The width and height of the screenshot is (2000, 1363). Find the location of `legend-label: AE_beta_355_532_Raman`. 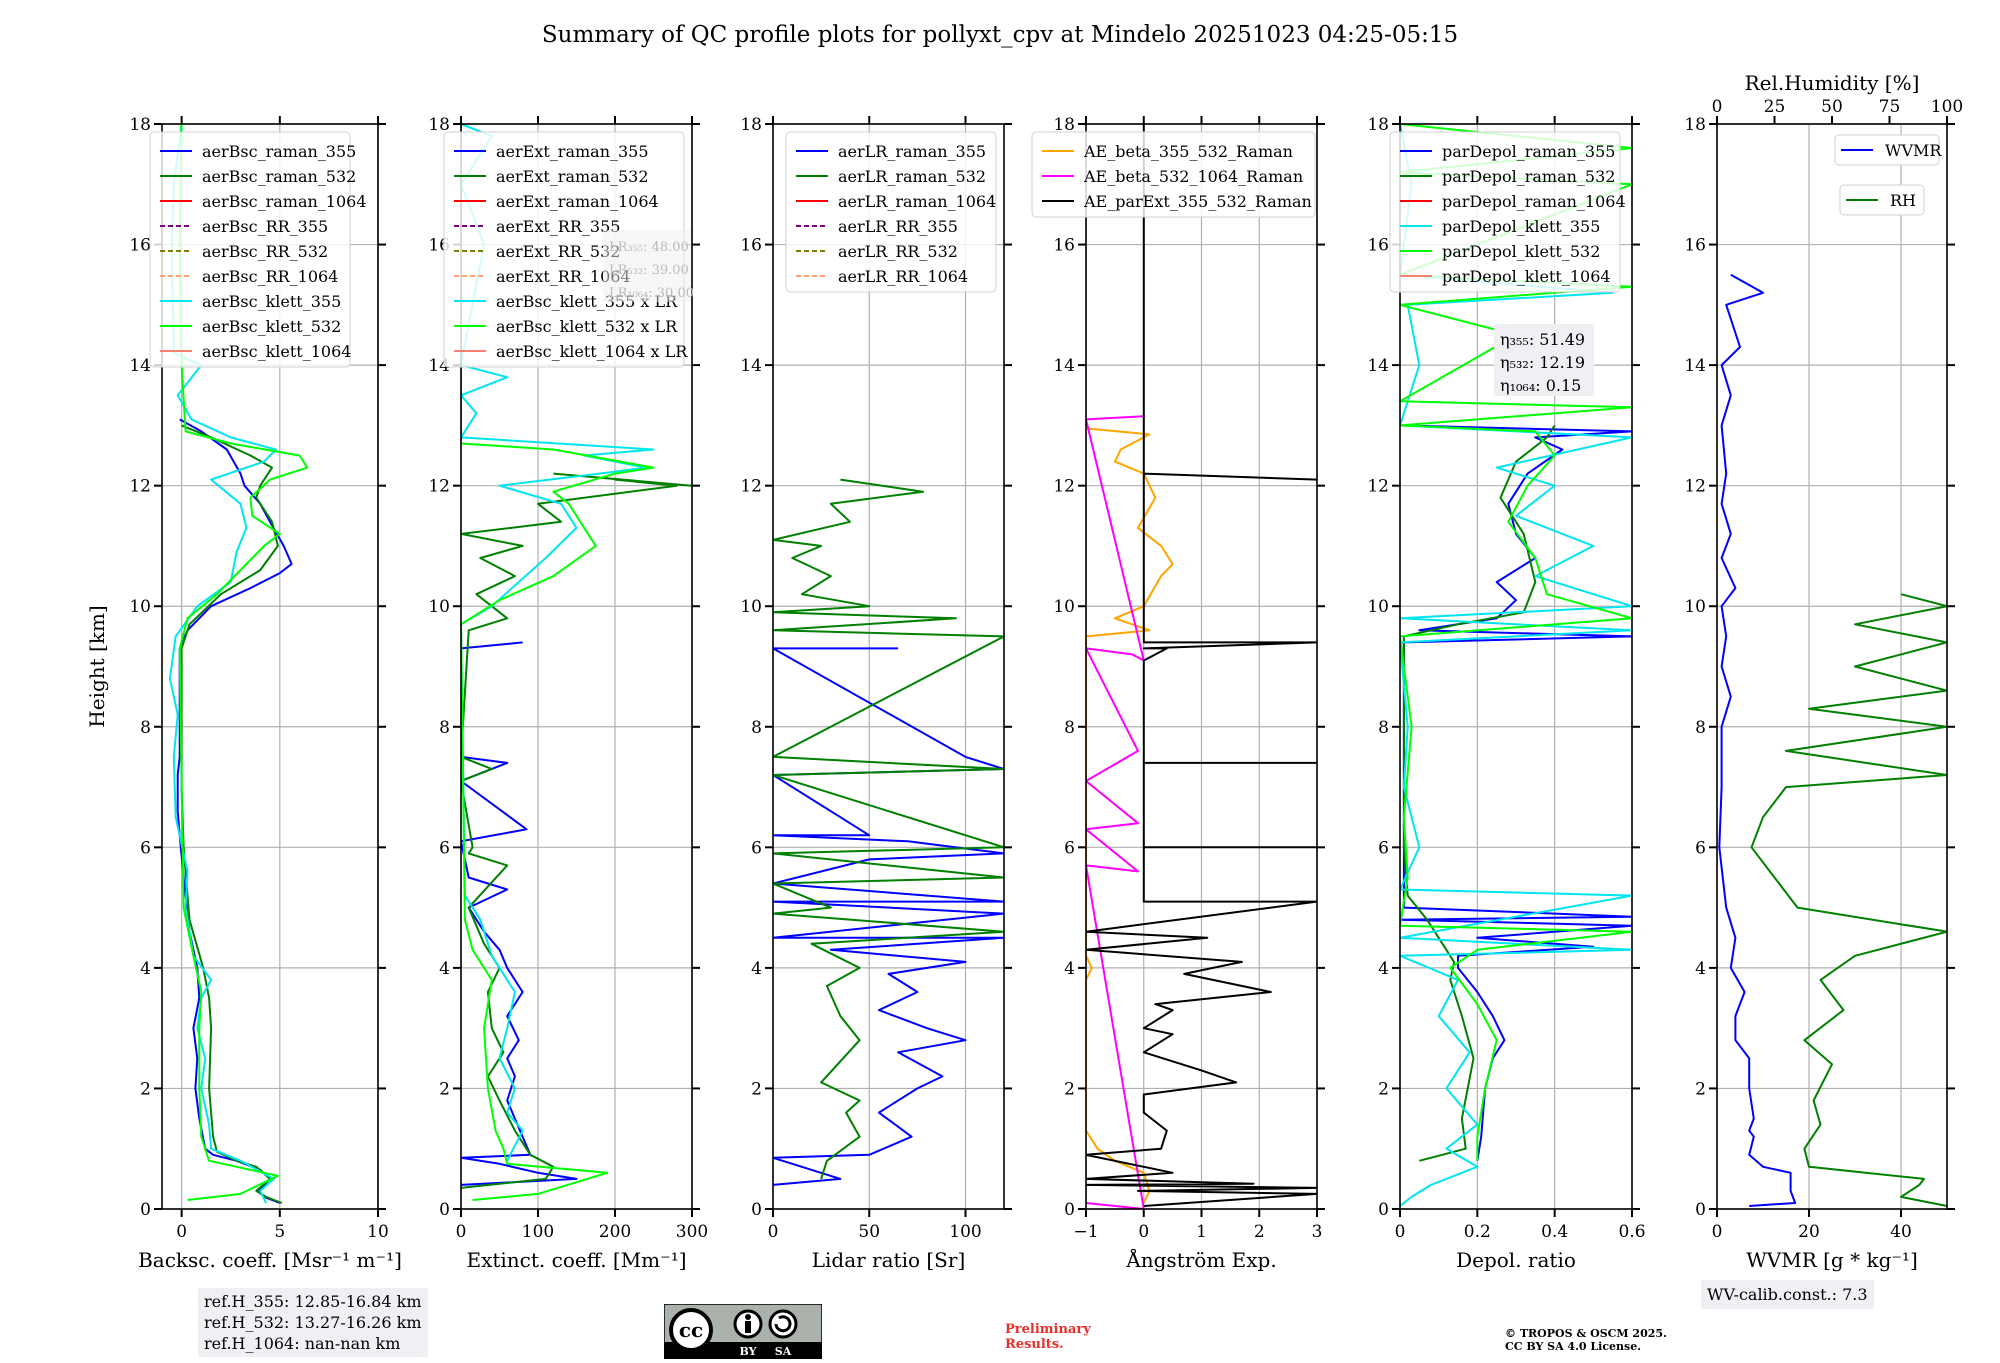

legend-label: AE_beta_355_532_Raman is located at coordinates (1188, 151).